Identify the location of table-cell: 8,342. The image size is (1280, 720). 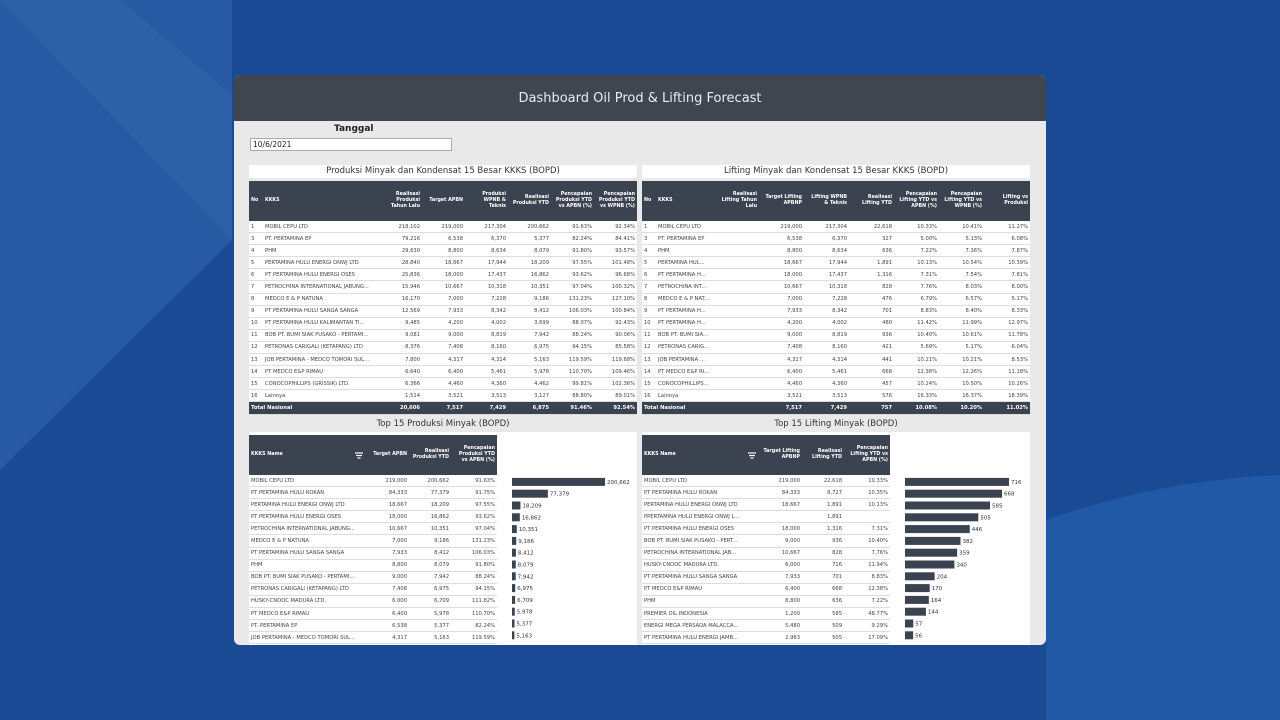
(486, 311).